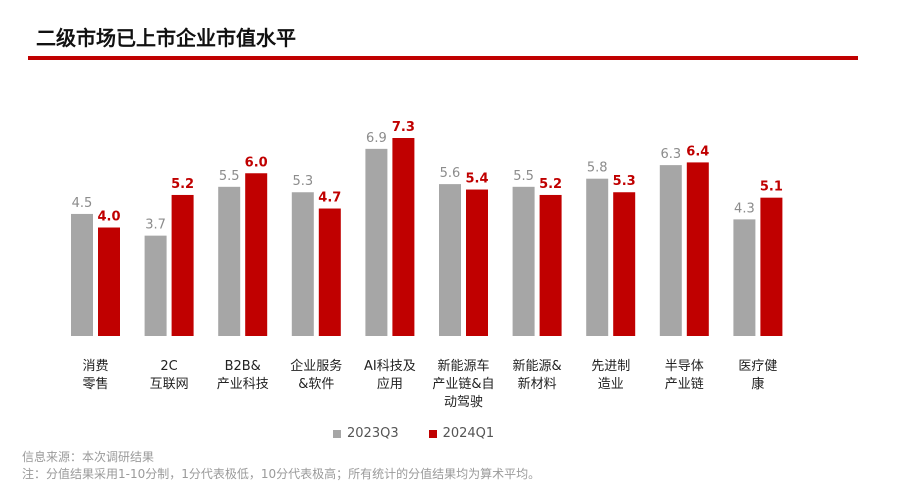  Describe the element at coordinates (757, 375) in the screenshot. I see `category-label-10: 医疗健康` at that location.